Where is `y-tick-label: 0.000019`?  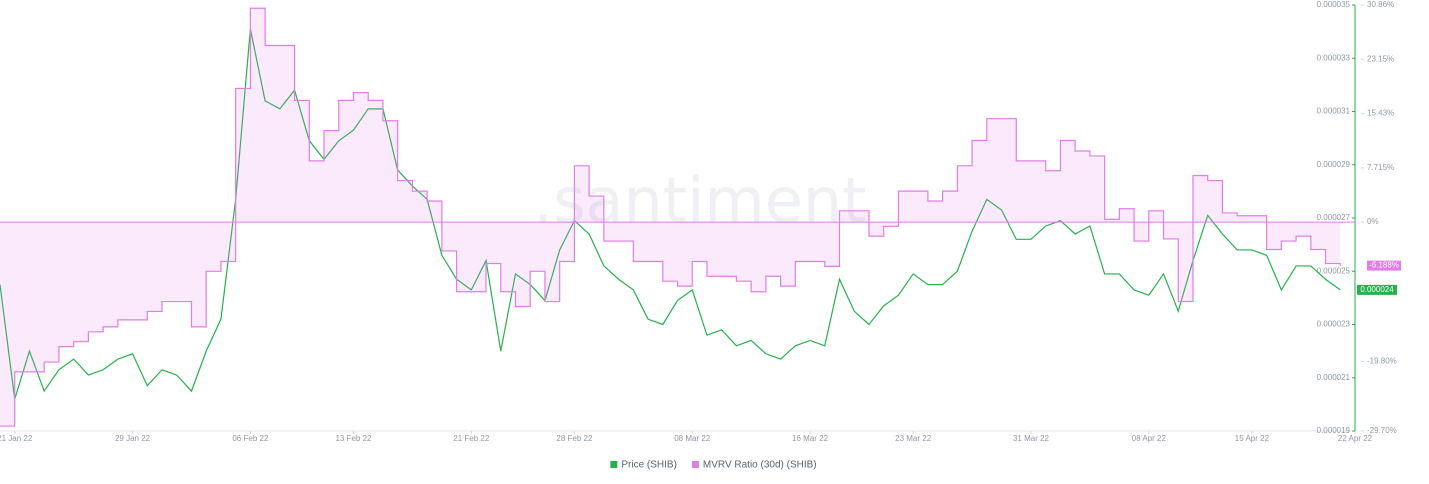 y-tick-label: 0.000019 is located at coordinates (1334, 430).